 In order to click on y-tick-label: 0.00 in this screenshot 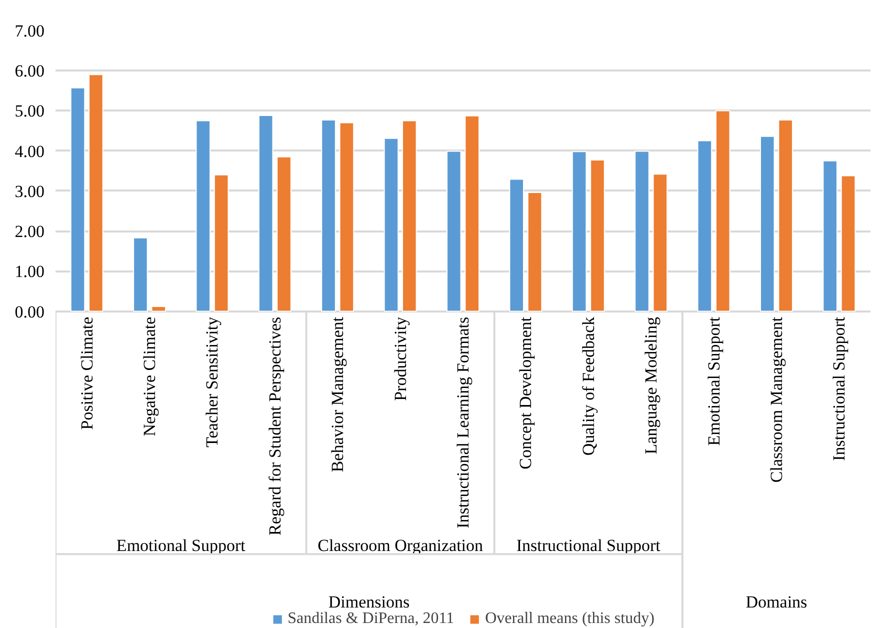, I will do `click(29, 312)`.